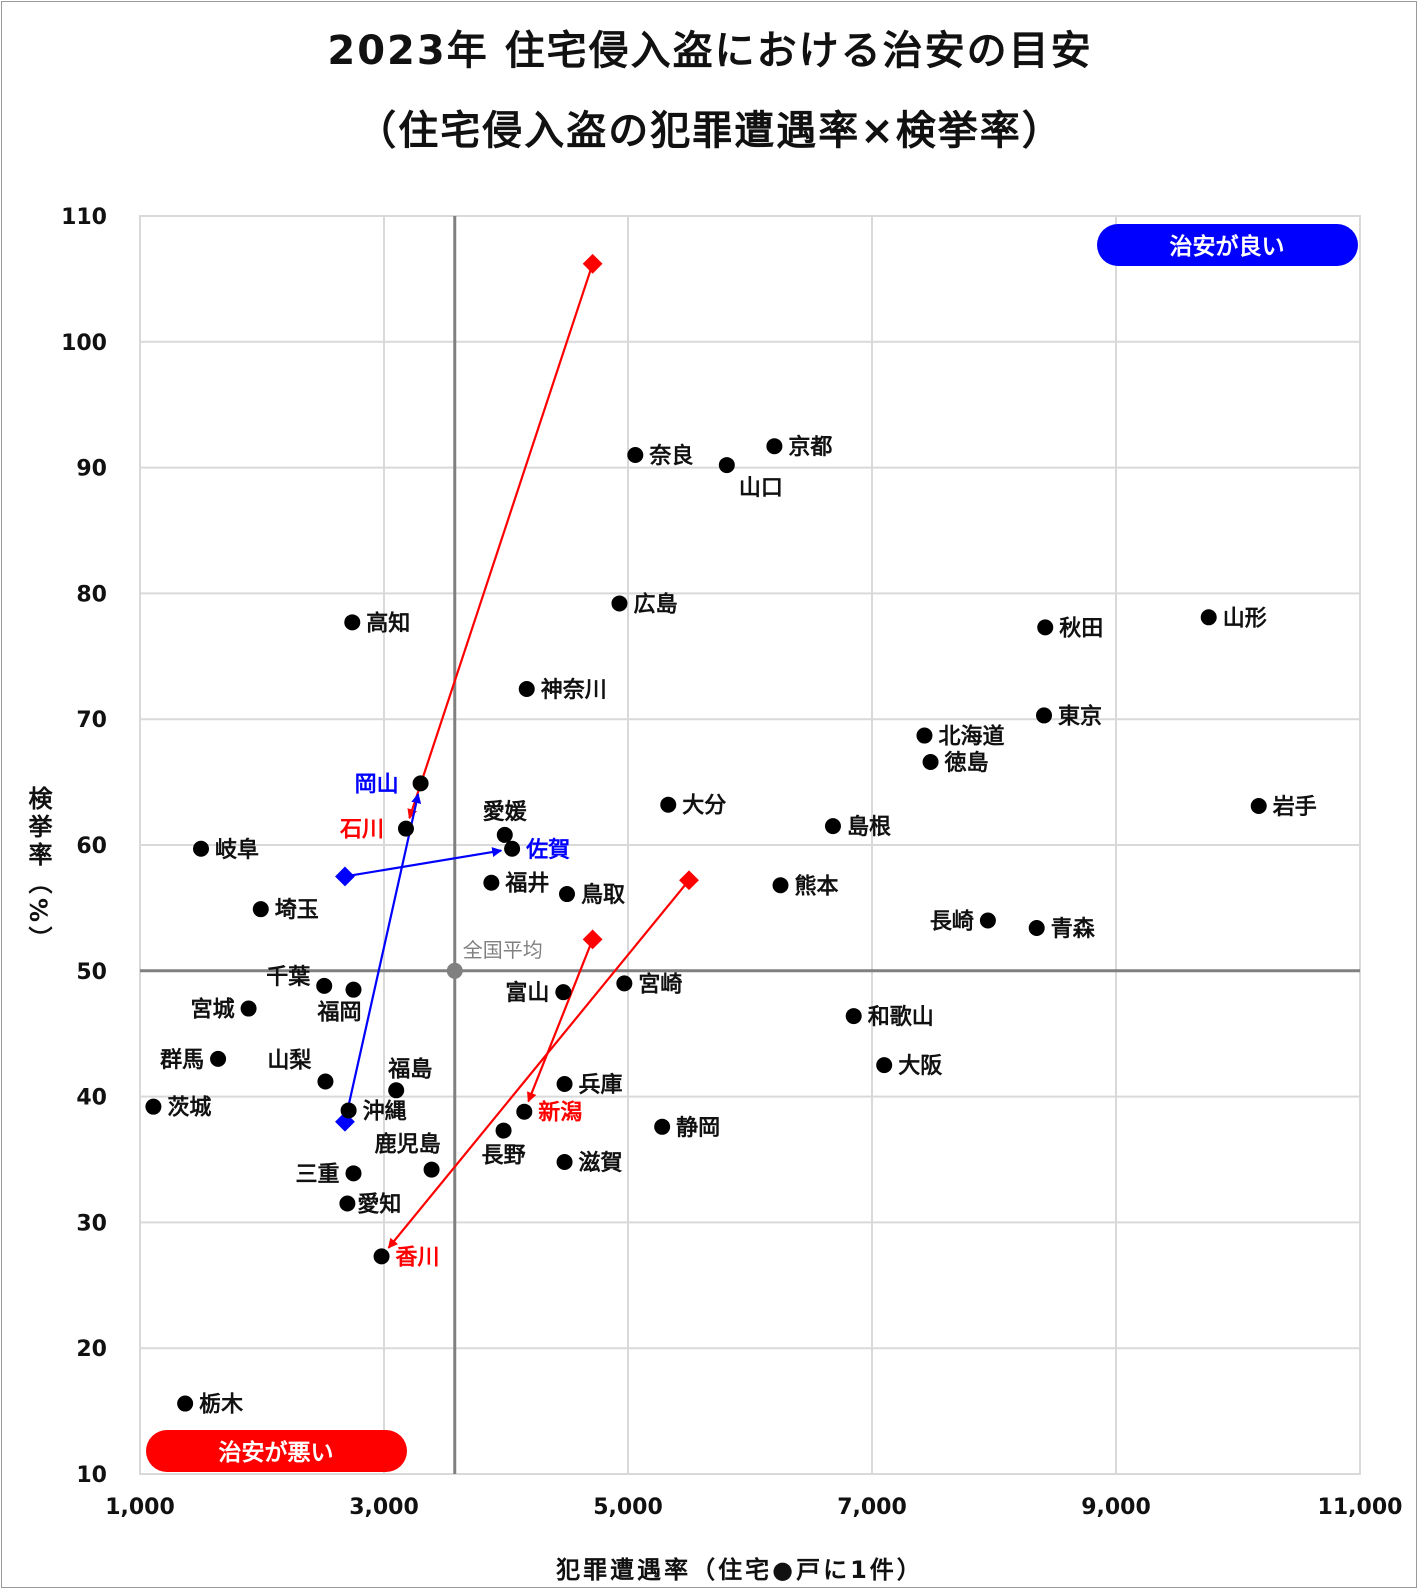 The height and width of the screenshot is (1591, 1420). What do you see at coordinates (384, 1507) in the screenshot?
I see `x-tick-label: 3,000` at bounding box center [384, 1507].